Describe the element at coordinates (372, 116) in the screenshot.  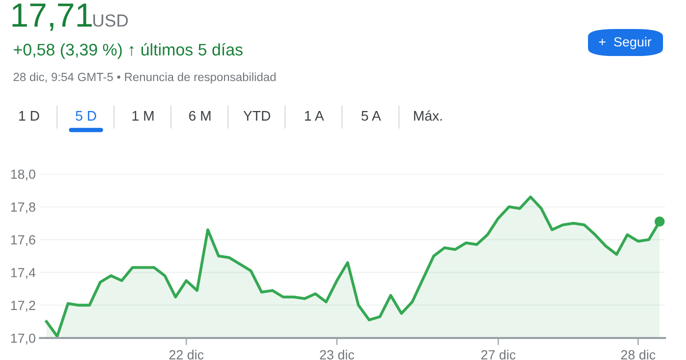
I see `text: 5 A` at that location.